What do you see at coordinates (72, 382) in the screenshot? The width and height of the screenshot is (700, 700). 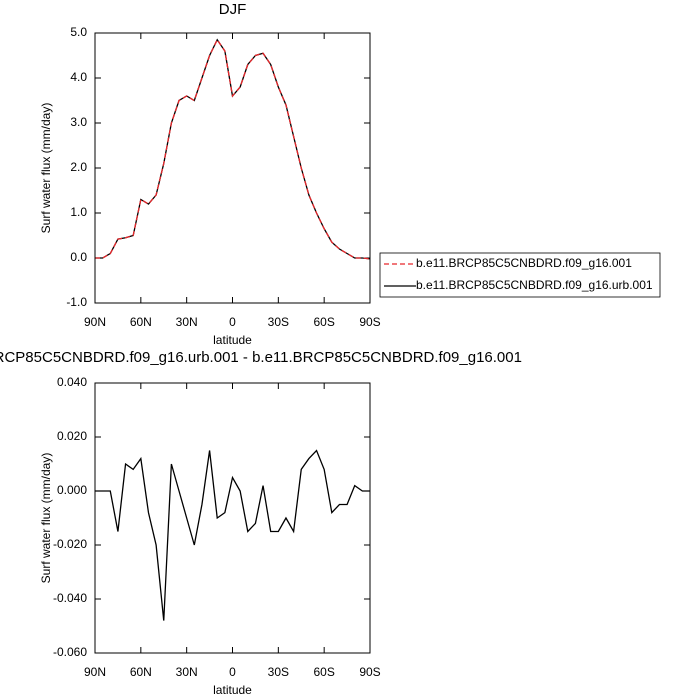 I see `y-tick-label: 0.040` at bounding box center [72, 382].